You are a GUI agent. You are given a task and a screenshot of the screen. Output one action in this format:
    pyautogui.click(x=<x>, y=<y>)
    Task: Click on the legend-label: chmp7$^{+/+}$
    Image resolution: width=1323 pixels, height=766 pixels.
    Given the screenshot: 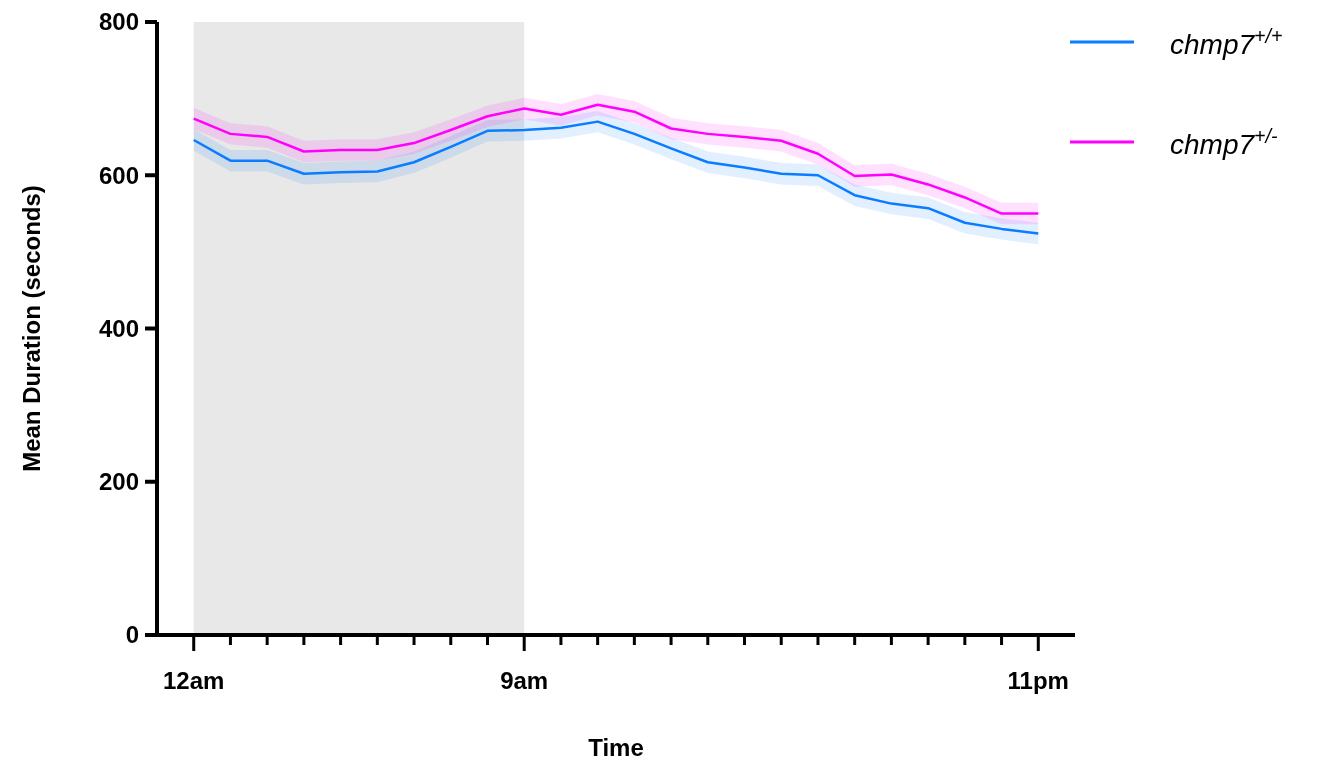 What is the action you would take?
    pyautogui.click(x=1226, y=42)
    